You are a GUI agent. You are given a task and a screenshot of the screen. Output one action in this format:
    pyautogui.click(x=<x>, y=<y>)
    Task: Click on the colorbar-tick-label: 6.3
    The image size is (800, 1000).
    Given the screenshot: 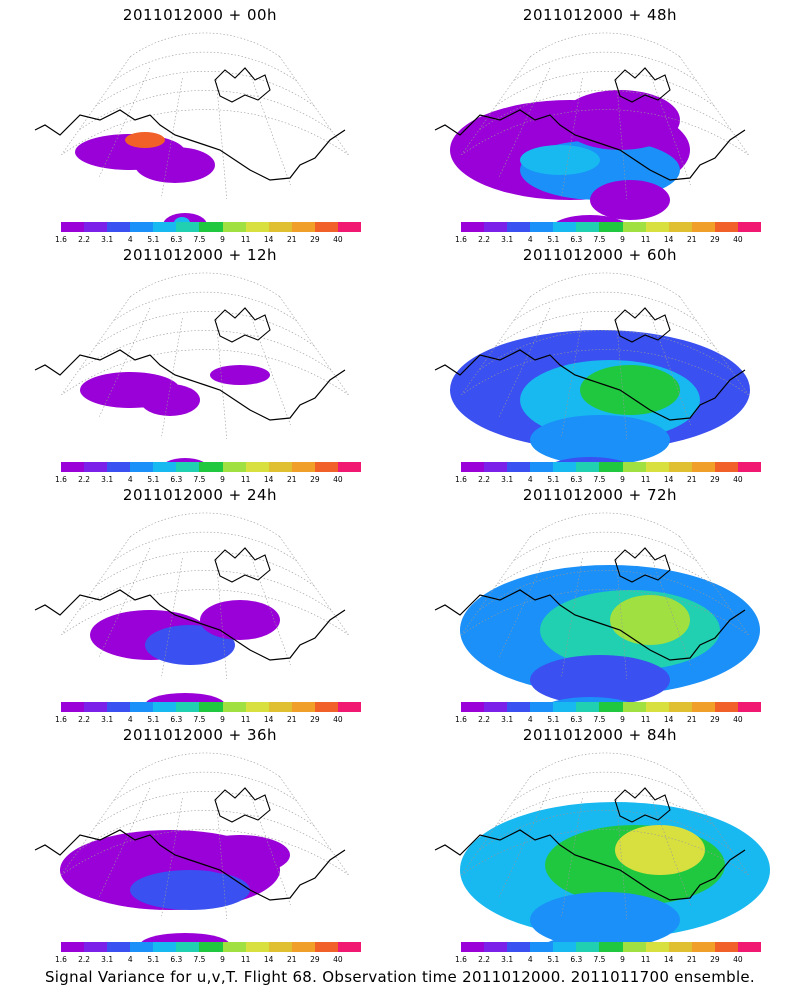 What is the action you would take?
    pyautogui.click(x=176, y=239)
    